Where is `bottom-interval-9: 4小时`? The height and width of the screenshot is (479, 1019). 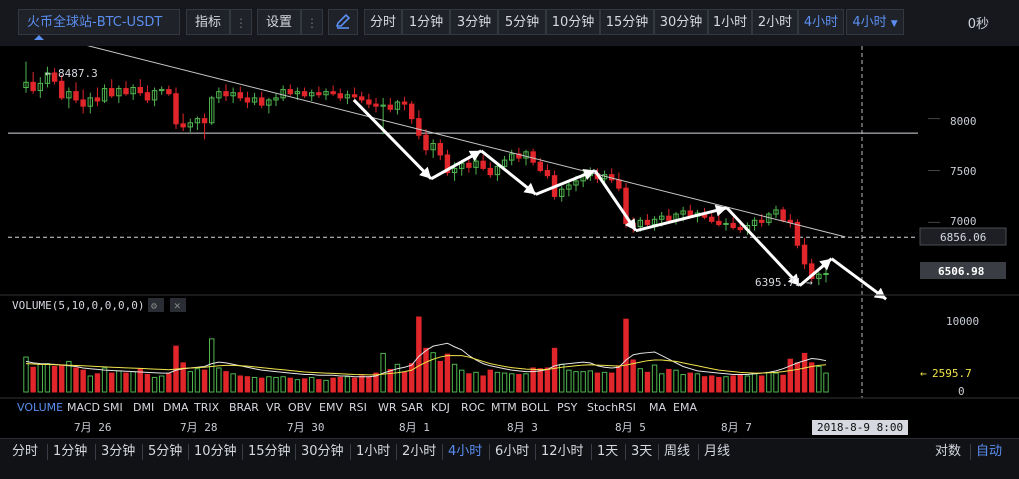 bottom-interval-9: 4小时 is located at coordinates (465, 451).